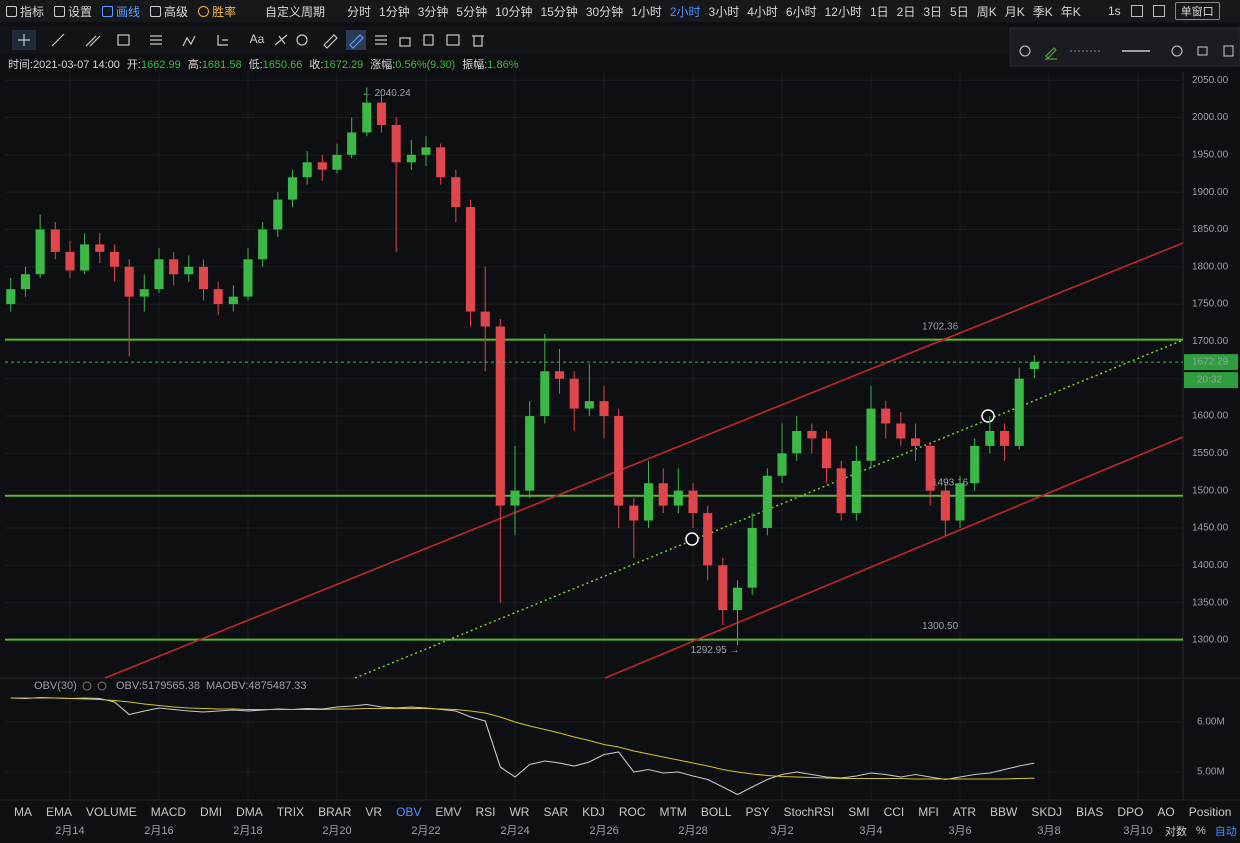 This screenshot has height=843, width=1240. What do you see at coordinates (123, 40) in the screenshot?
I see `tool-rect` at bounding box center [123, 40].